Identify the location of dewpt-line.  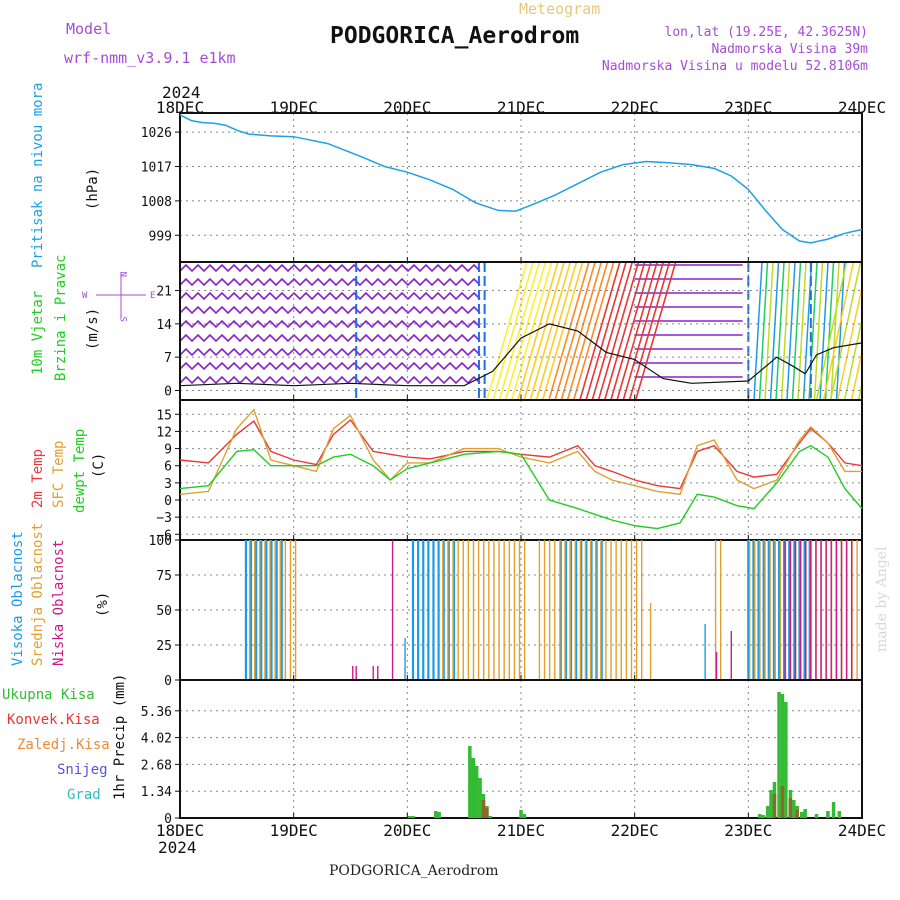
(521, 487).